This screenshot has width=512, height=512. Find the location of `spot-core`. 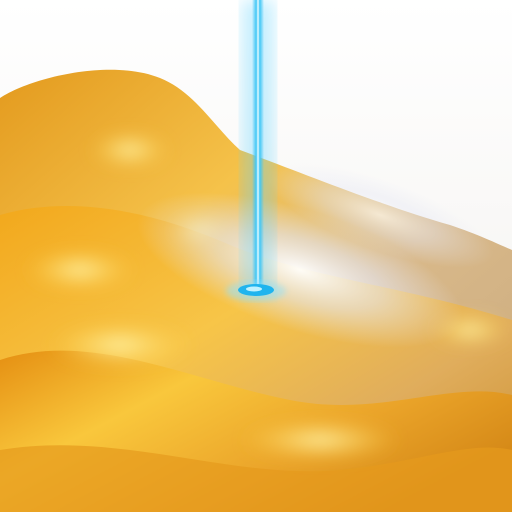

spot-core is located at coordinates (254, 289).